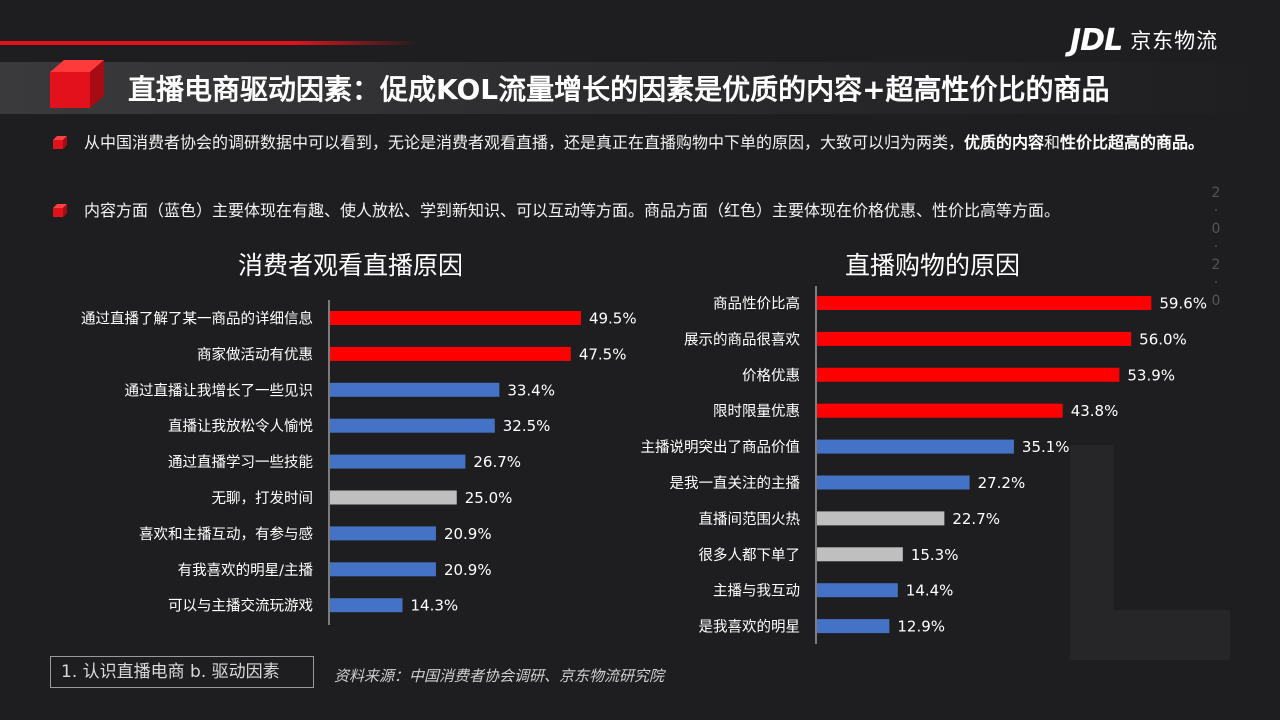 This screenshot has width=1280, height=720. What do you see at coordinates (435, 606) in the screenshot?
I see `data-label: 14.3%` at bounding box center [435, 606].